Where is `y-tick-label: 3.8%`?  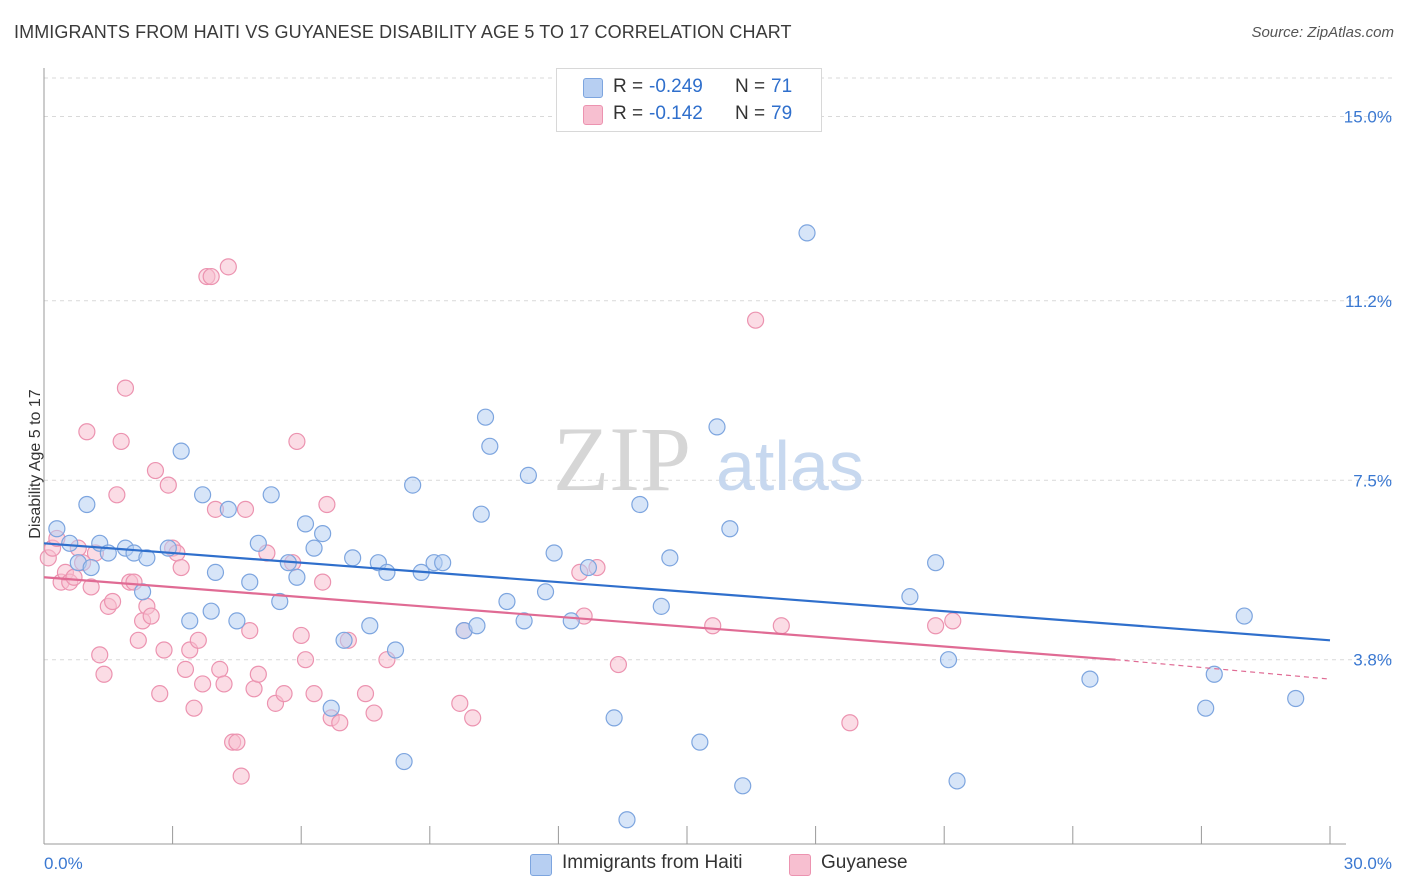
y-tick-label: 3.8% is located at coordinates (1372, 660).